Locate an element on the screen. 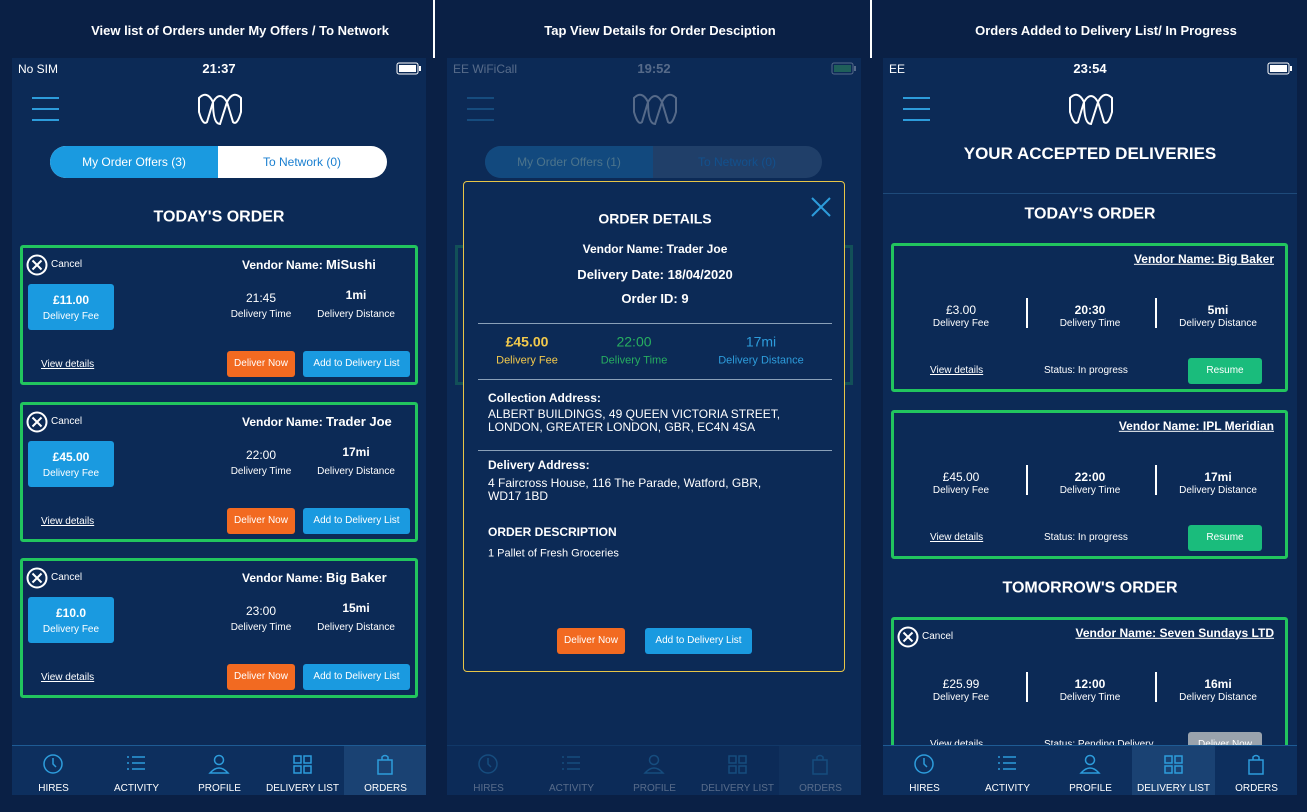 The image size is (1307, 812). time-value: 12:00 is located at coordinates (1090, 683).